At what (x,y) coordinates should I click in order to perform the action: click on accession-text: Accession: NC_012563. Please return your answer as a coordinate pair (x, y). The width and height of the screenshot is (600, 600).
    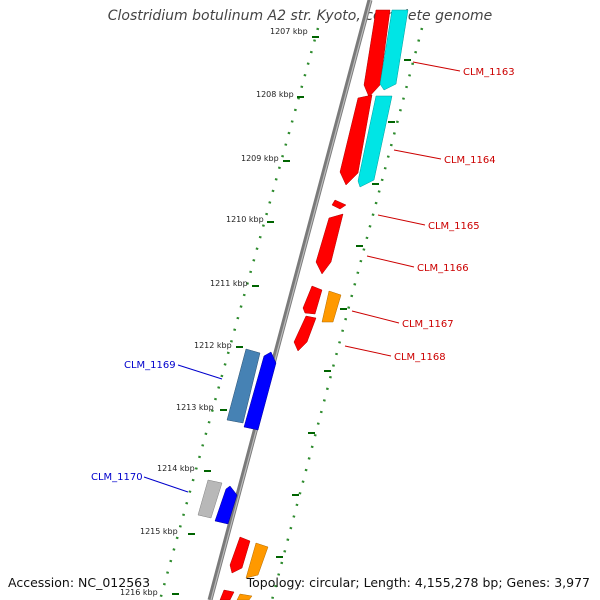
    Looking at the image, I should click on (79, 582).